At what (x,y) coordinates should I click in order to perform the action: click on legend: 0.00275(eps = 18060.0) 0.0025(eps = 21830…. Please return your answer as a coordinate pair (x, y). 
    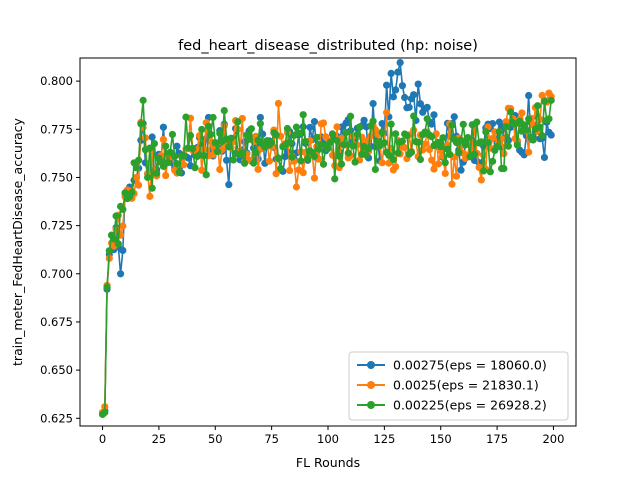
    Looking at the image, I should click on (458, 386).